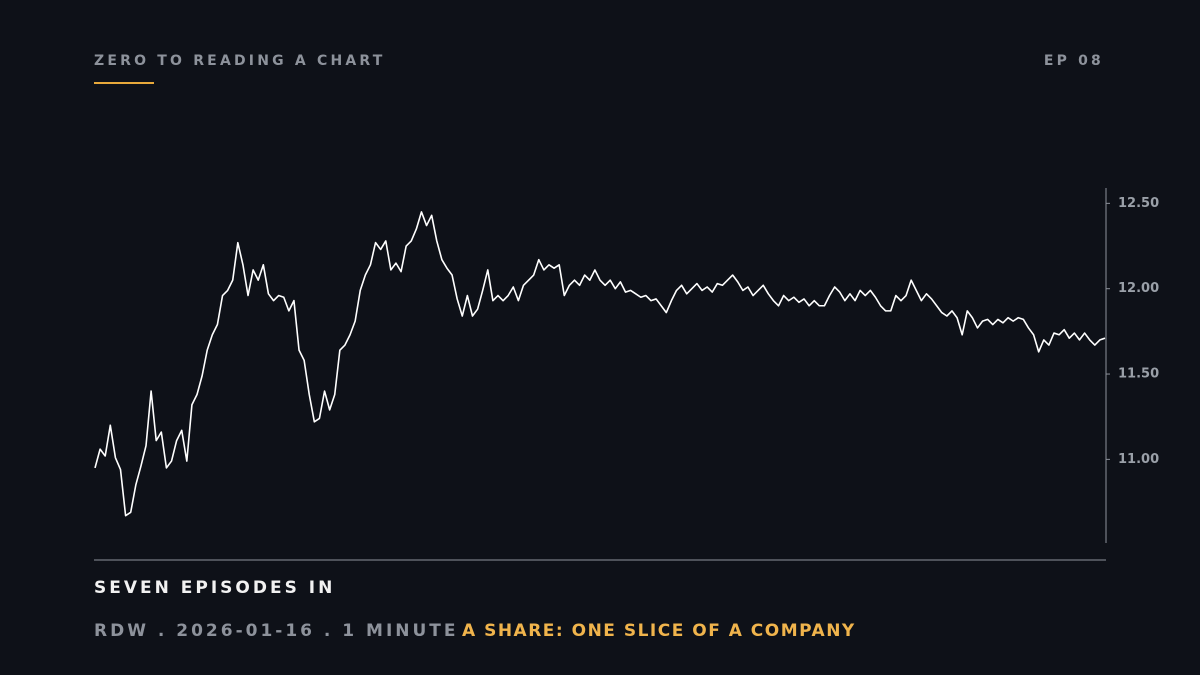  What do you see at coordinates (240, 61) in the screenshot?
I see `series-title: ZERO TO READING A CHART` at bounding box center [240, 61].